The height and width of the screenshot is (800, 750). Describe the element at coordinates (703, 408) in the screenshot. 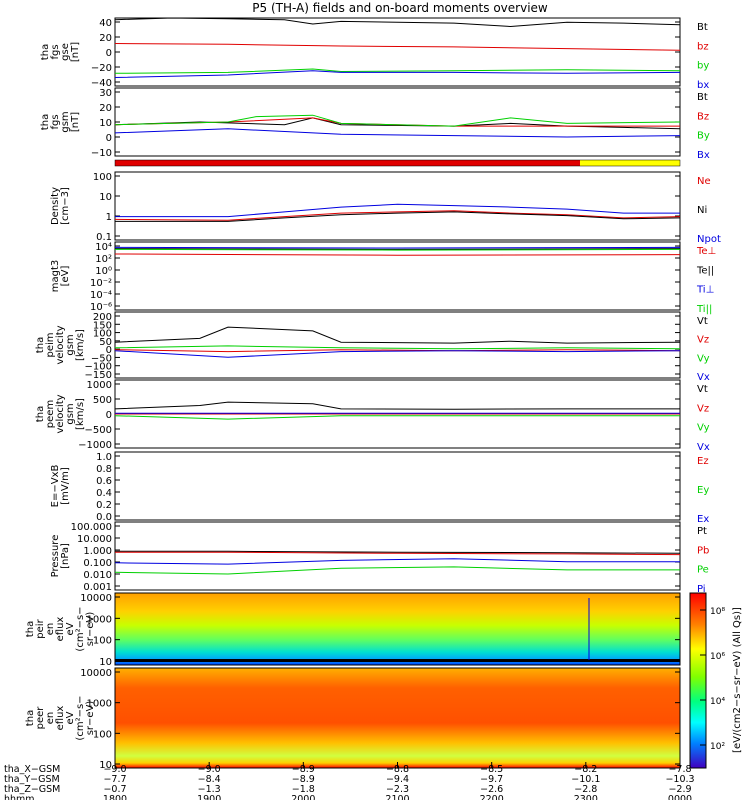

I see `legend-peem-velocity-Vz: Vz` at that location.